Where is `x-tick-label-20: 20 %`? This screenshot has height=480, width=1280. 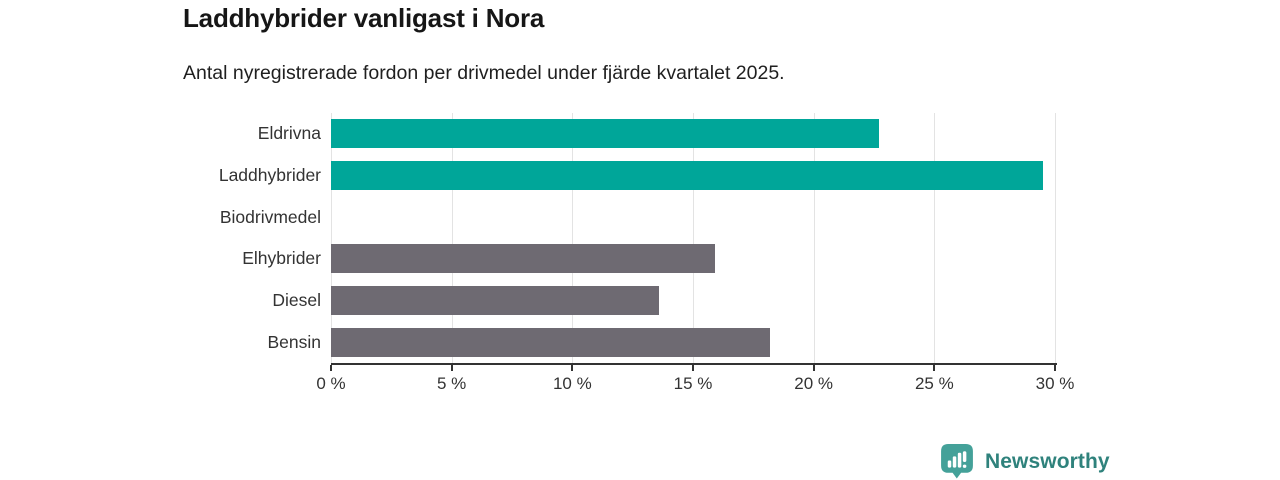
x-tick-label-20: 20 % is located at coordinates (814, 383).